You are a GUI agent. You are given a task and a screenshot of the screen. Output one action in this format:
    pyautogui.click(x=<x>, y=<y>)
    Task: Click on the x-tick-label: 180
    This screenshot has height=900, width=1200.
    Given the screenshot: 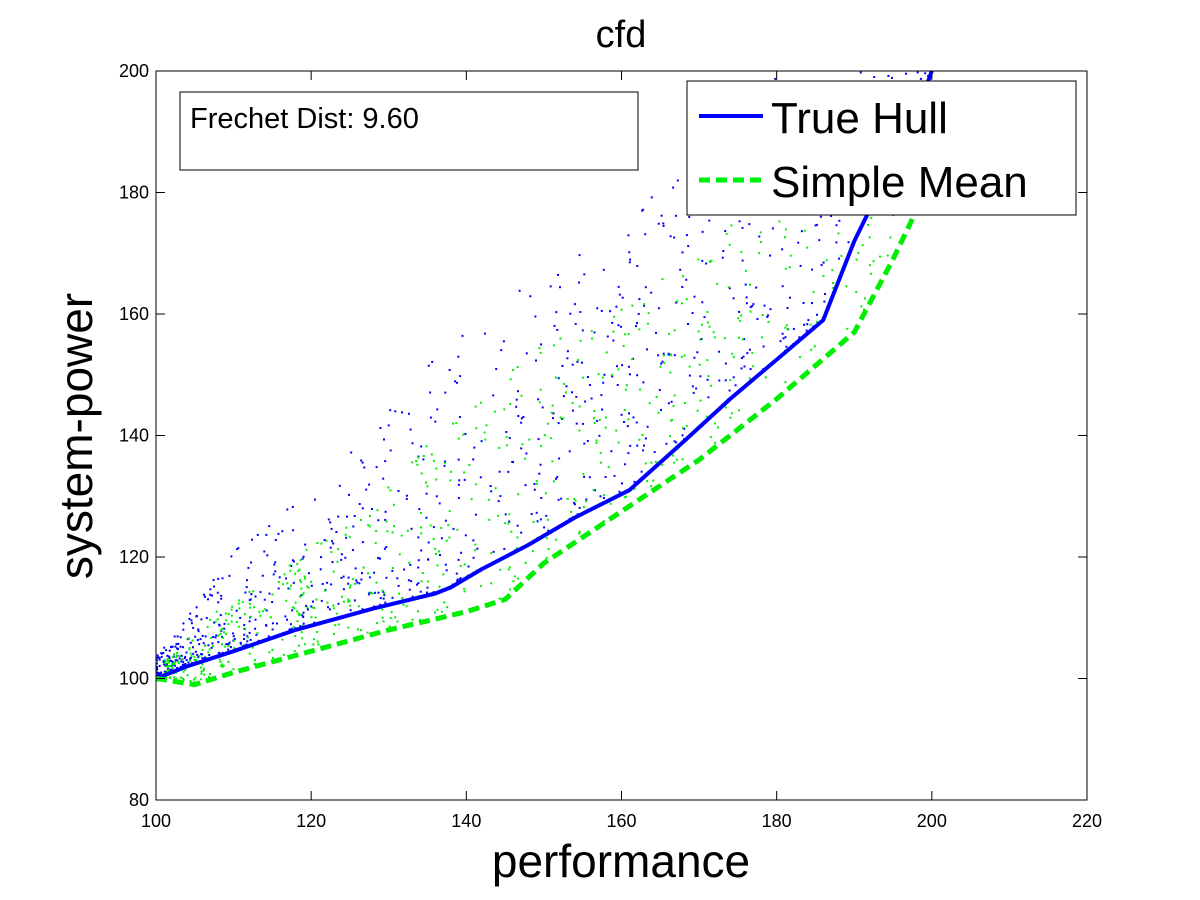 What is the action you would take?
    pyautogui.click(x=777, y=821)
    